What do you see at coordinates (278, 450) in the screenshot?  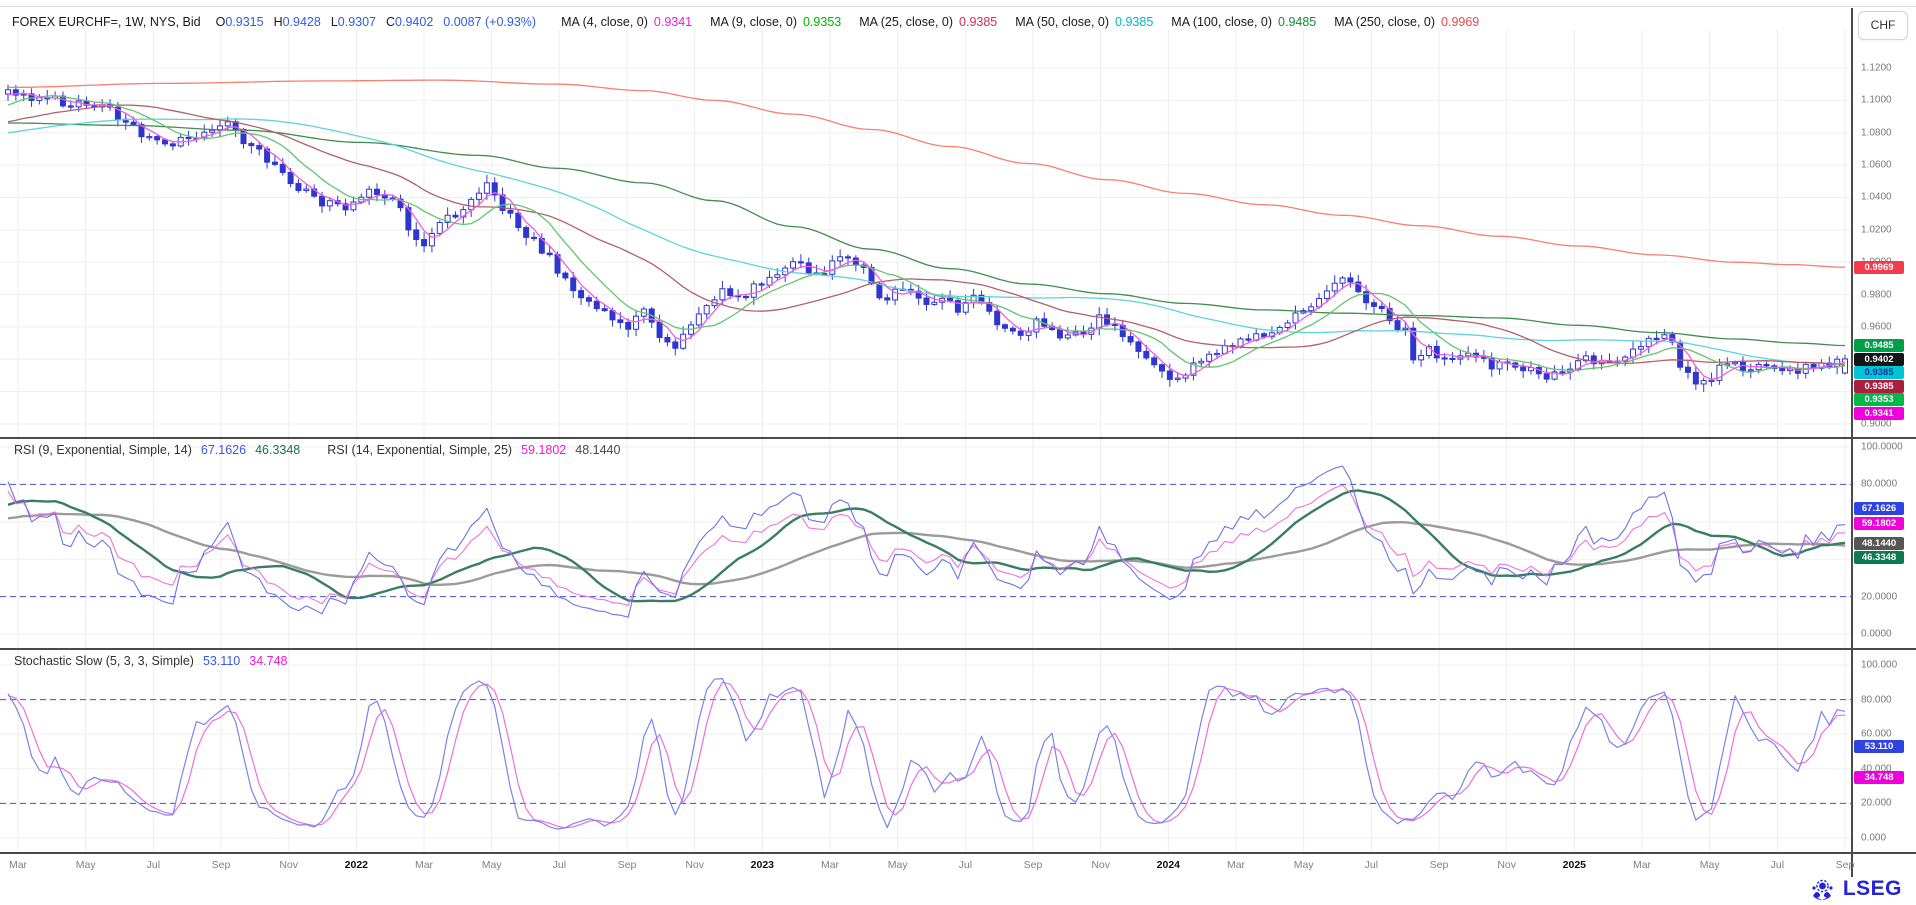 I see `panel-title-part: 46.3348` at bounding box center [278, 450].